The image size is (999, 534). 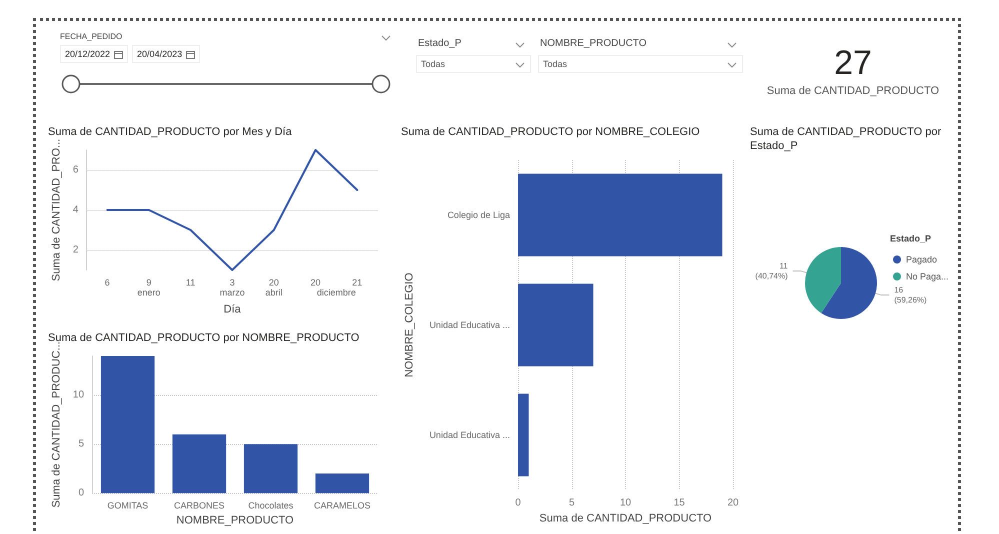 I want to click on text: enero, so click(x=148, y=293).